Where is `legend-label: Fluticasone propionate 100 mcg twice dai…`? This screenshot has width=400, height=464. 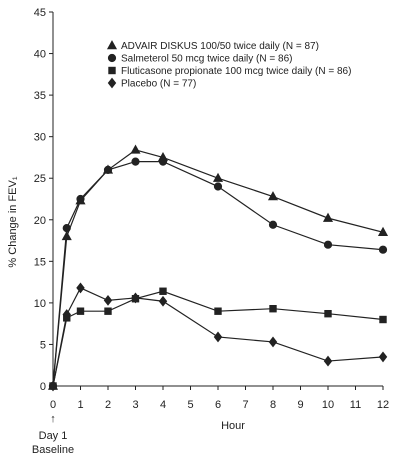
legend-label: Fluticasone propionate 100 mcg twice dai… is located at coordinates (236, 71).